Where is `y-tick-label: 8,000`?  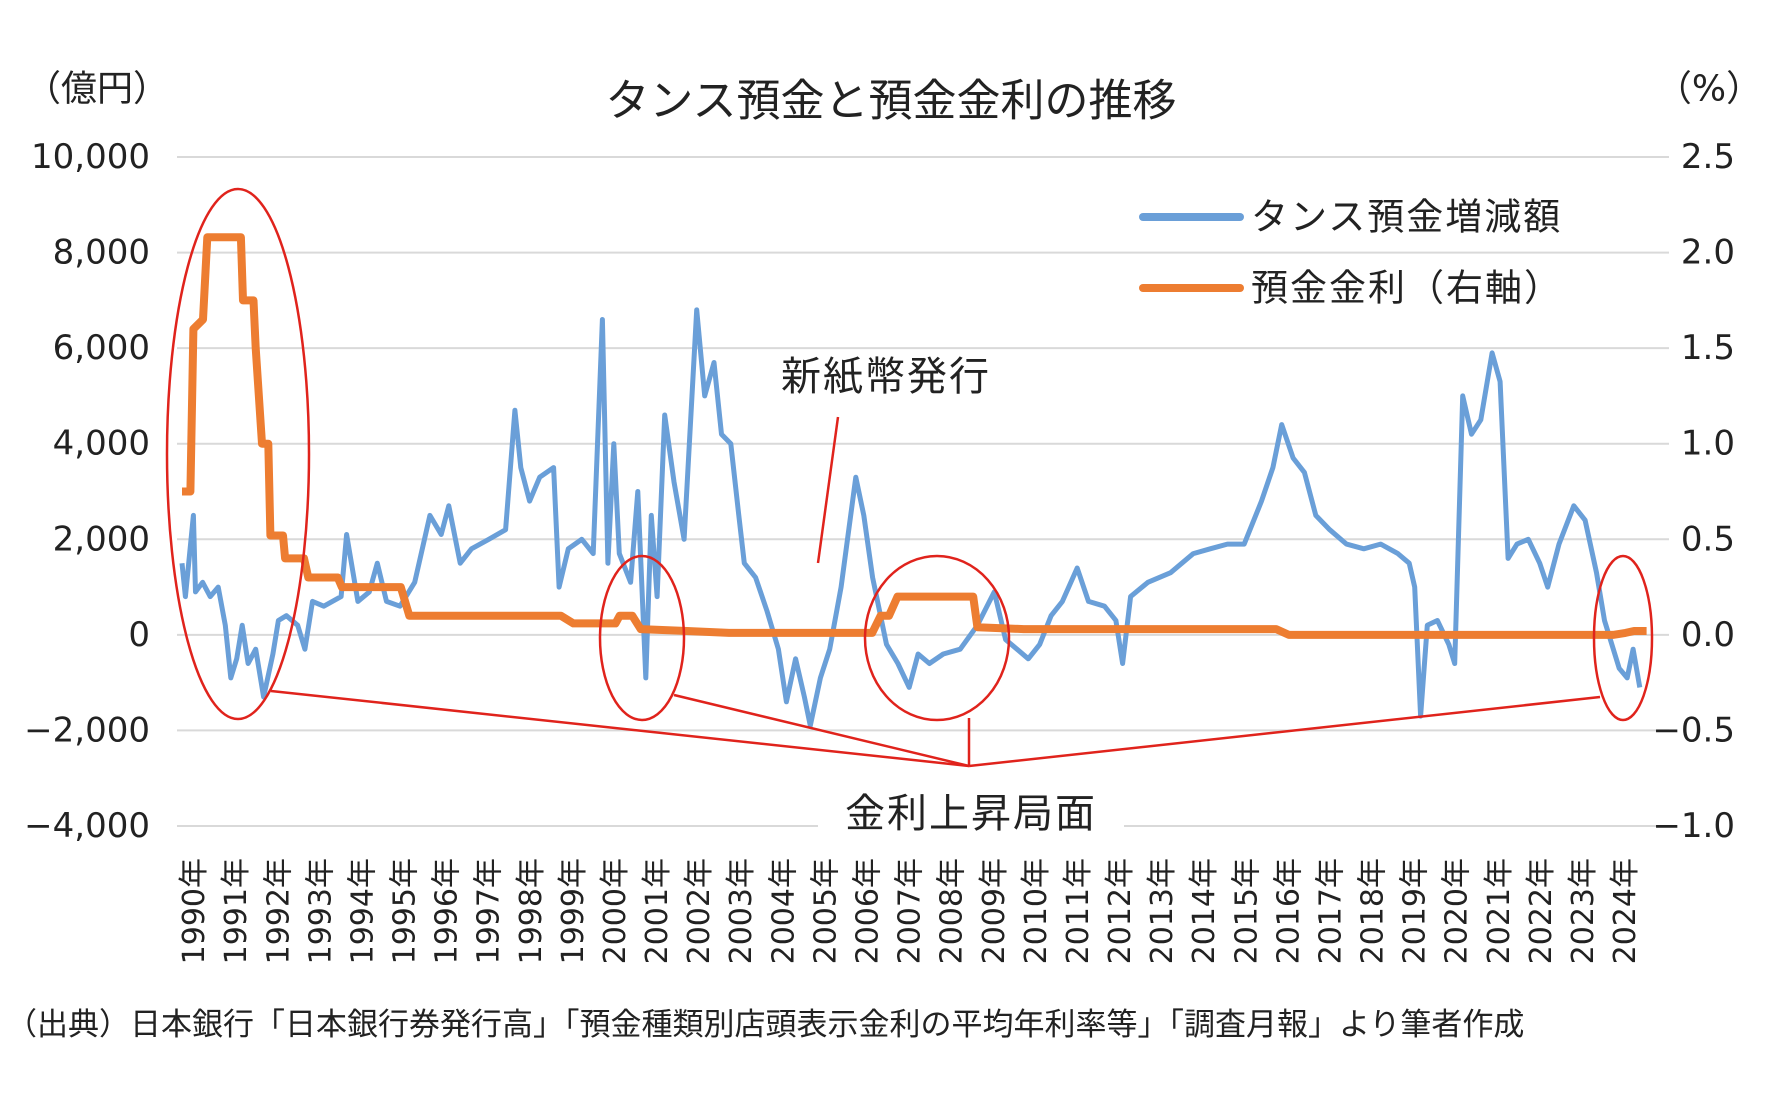 y-tick-label: 8,000 is located at coordinates (101, 253).